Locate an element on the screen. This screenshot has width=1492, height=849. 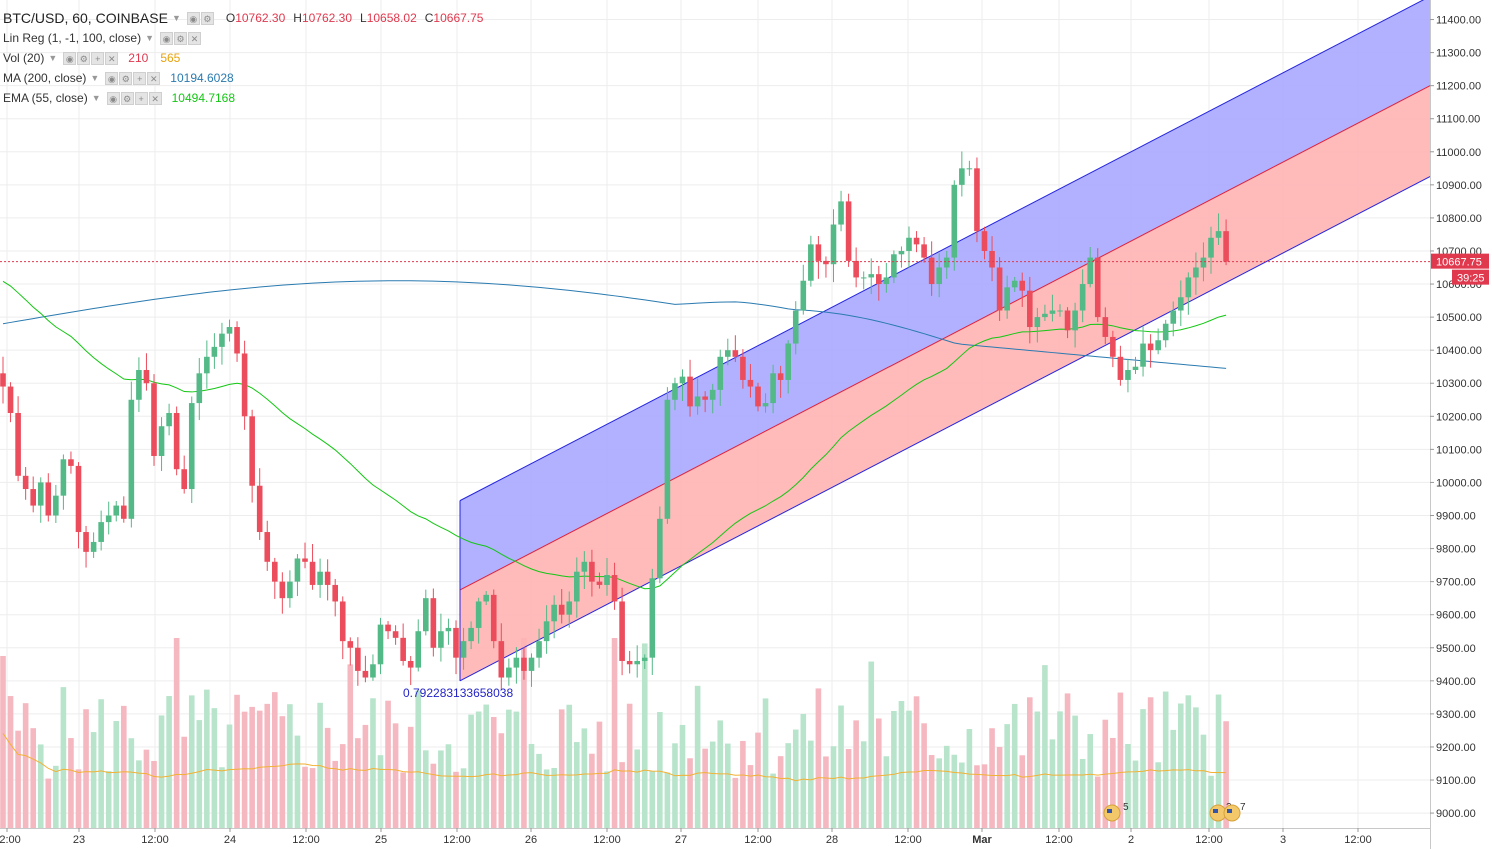
volume-title: Vol (20) is located at coordinates (24, 58).